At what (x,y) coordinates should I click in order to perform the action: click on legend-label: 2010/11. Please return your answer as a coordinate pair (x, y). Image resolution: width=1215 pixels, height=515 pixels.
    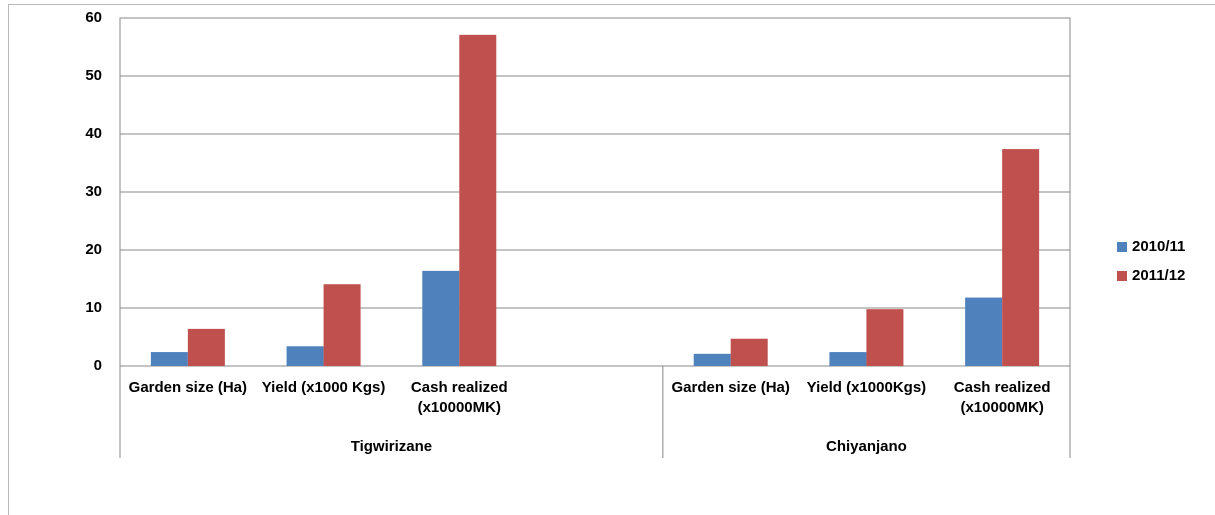
    Looking at the image, I should click on (1158, 246).